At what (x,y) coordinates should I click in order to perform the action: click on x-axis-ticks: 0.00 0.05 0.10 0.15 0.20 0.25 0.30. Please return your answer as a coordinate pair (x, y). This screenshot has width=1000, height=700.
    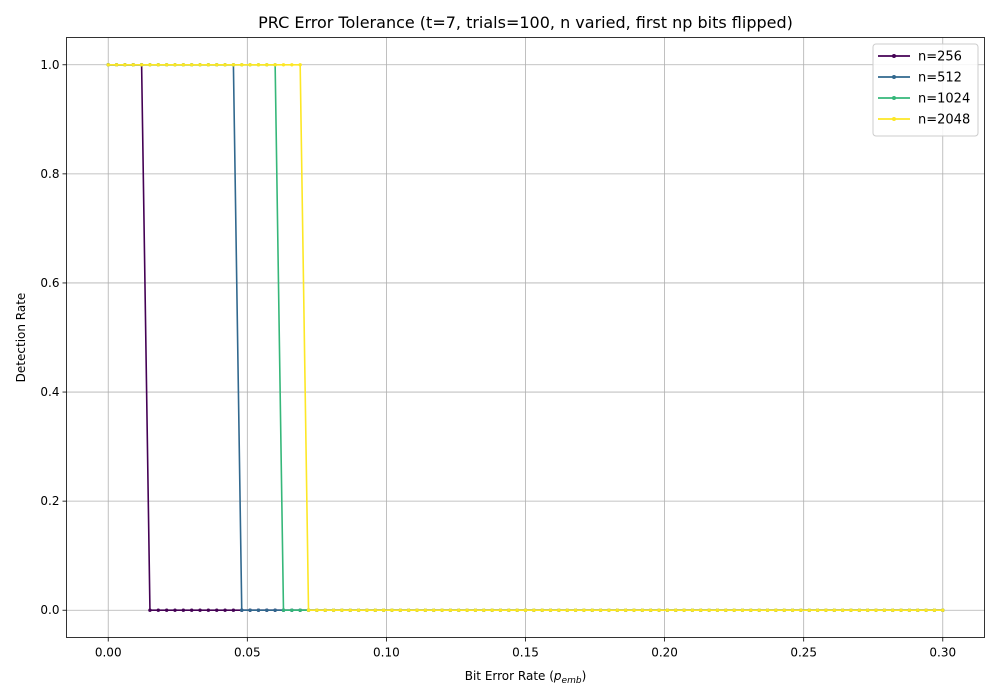
    Looking at the image, I should click on (525, 648).